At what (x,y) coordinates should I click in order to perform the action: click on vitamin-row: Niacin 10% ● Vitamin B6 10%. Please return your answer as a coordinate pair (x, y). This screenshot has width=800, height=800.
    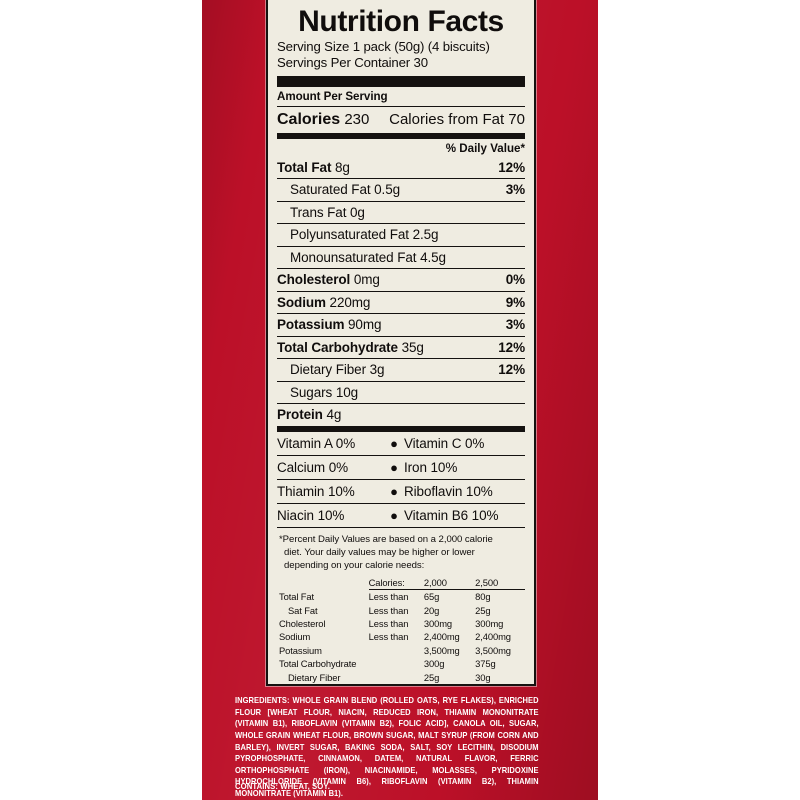
    Looking at the image, I should click on (401, 514).